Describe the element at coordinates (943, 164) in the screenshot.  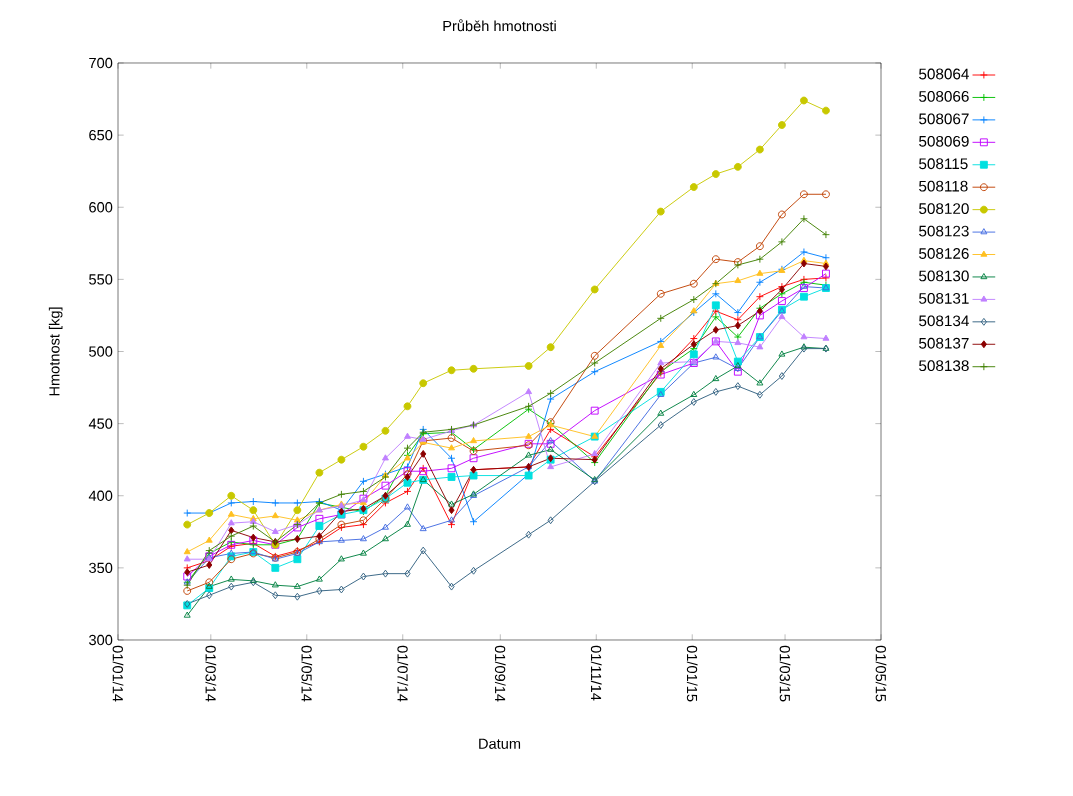
I see `legend-label: 508115` at that location.